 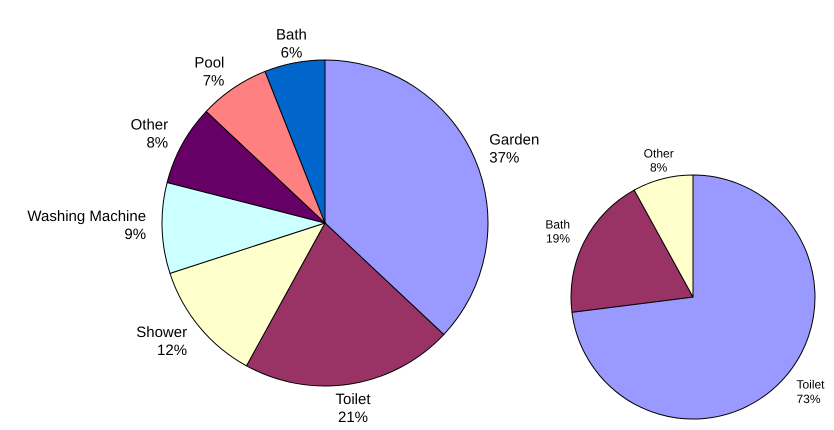 What do you see at coordinates (162, 333) in the screenshot?
I see `slice-label: Shower` at bounding box center [162, 333].